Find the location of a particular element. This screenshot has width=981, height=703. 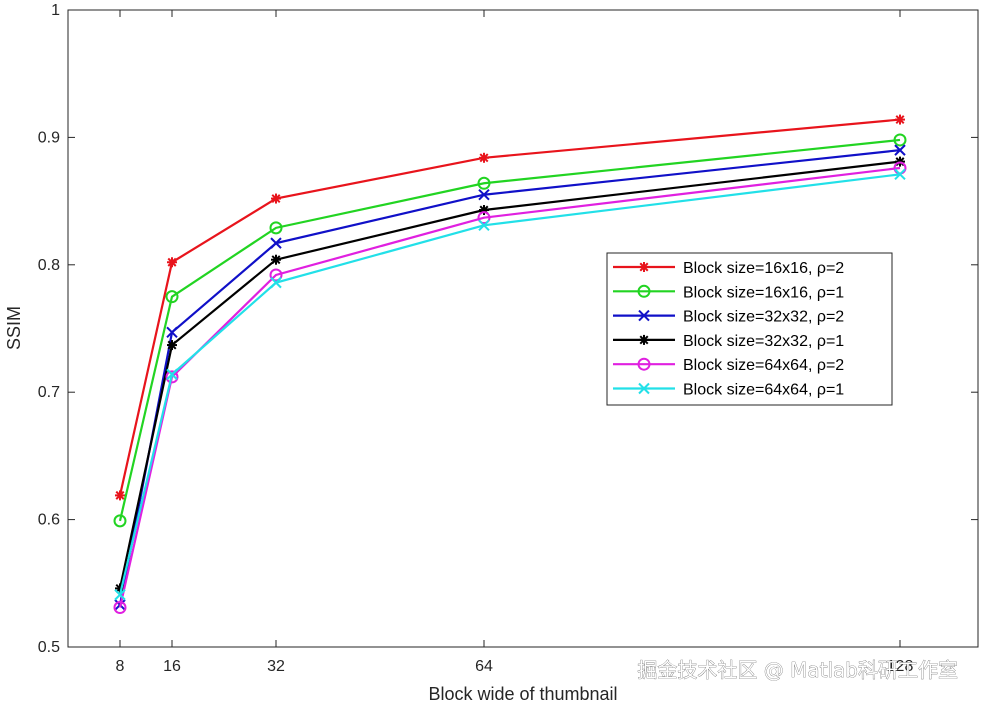

legend-entry: Block size=32x32, ρ=2 is located at coordinates (728, 317).